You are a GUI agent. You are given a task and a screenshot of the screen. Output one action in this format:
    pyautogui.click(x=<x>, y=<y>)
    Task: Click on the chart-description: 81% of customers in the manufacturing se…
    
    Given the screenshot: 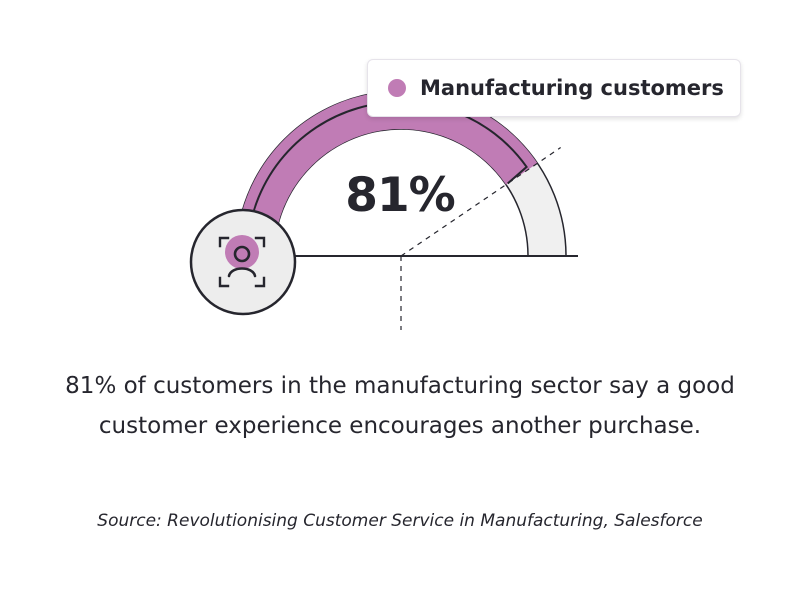 What is the action you would take?
    pyautogui.click(x=400, y=406)
    